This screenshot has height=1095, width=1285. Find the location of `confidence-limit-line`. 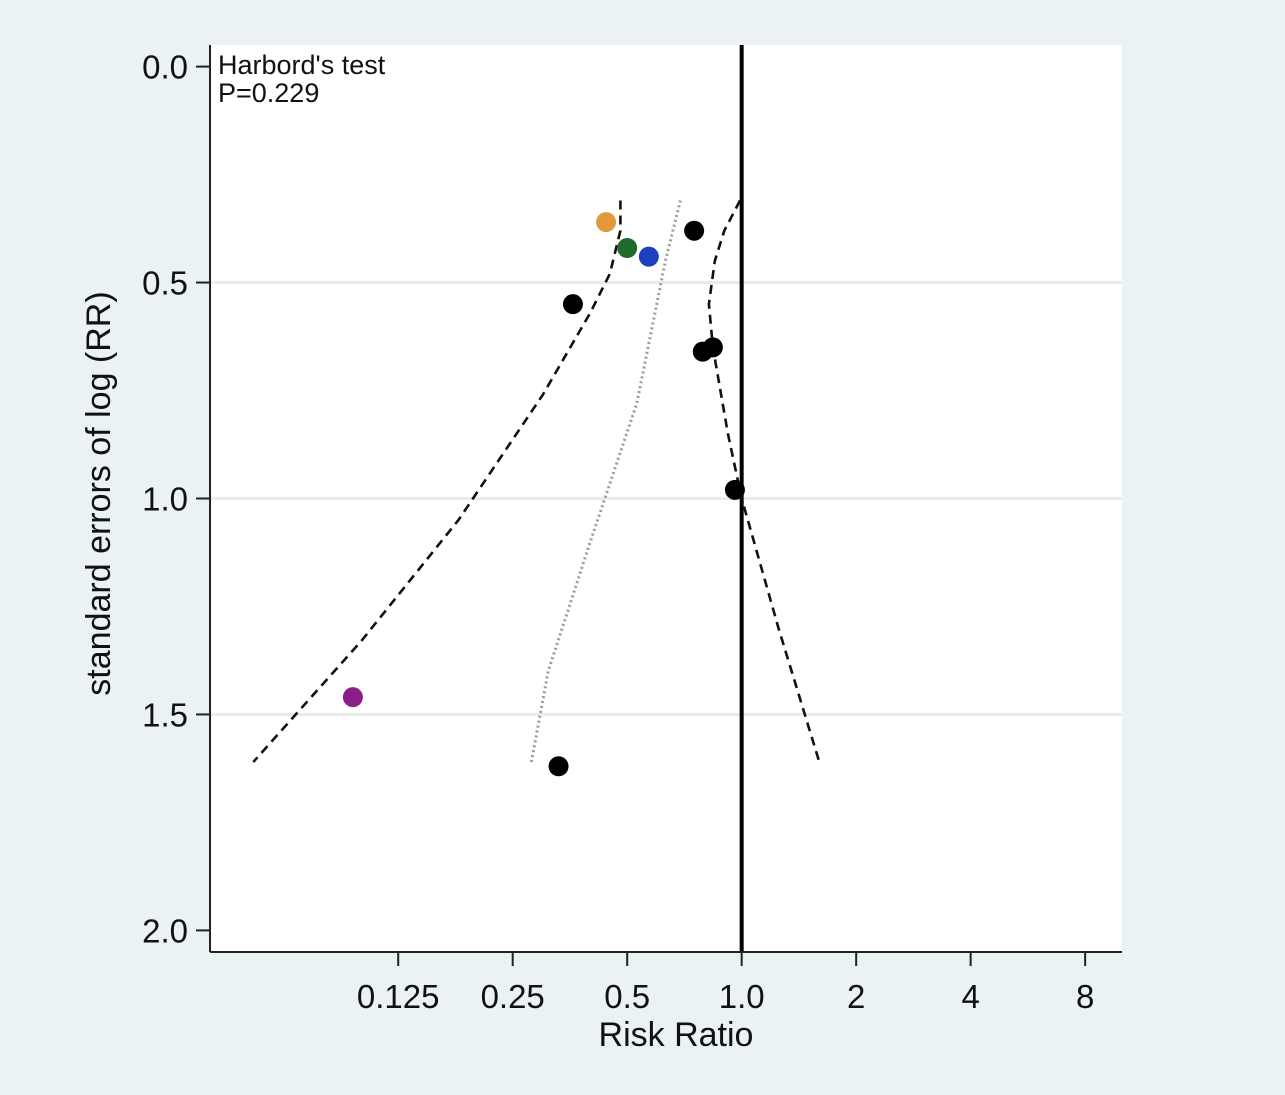

confidence-limit-line is located at coordinates (437, 481).